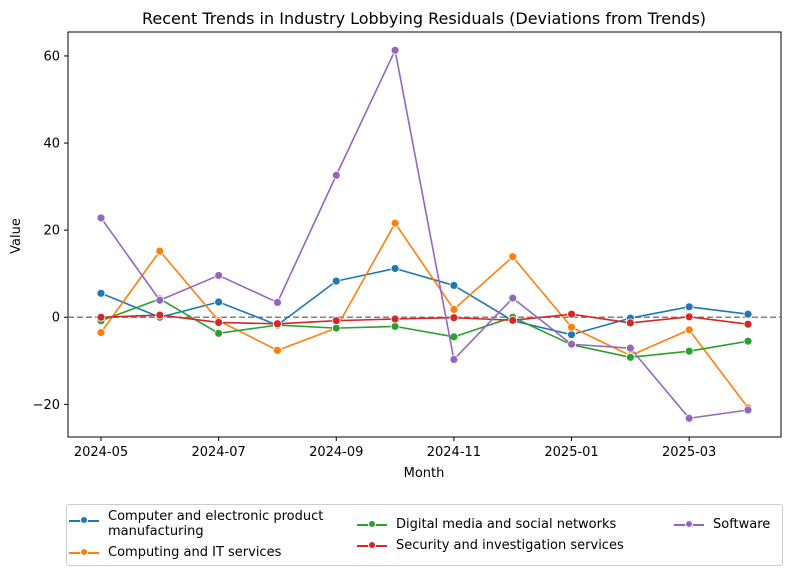  Describe the element at coordinates (16, 236) in the screenshot. I see `y-axis-label: Value` at that location.